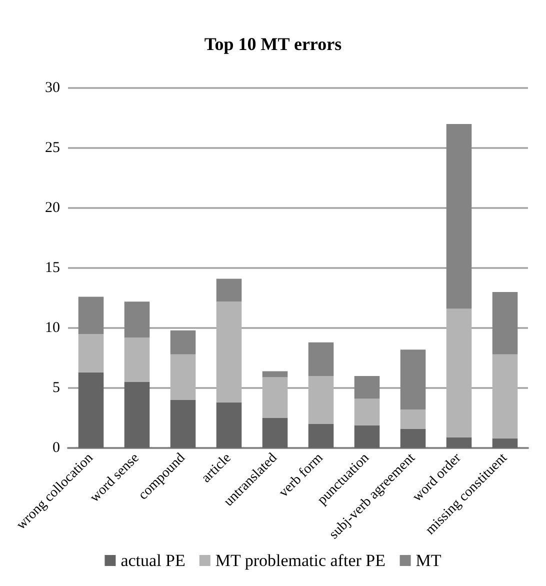 The height and width of the screenshot is (586, 546). What do you see at coordinates (52, 208) in the screenshot?
I see `y-tick-label: 20` at bounding box center [52, 208].